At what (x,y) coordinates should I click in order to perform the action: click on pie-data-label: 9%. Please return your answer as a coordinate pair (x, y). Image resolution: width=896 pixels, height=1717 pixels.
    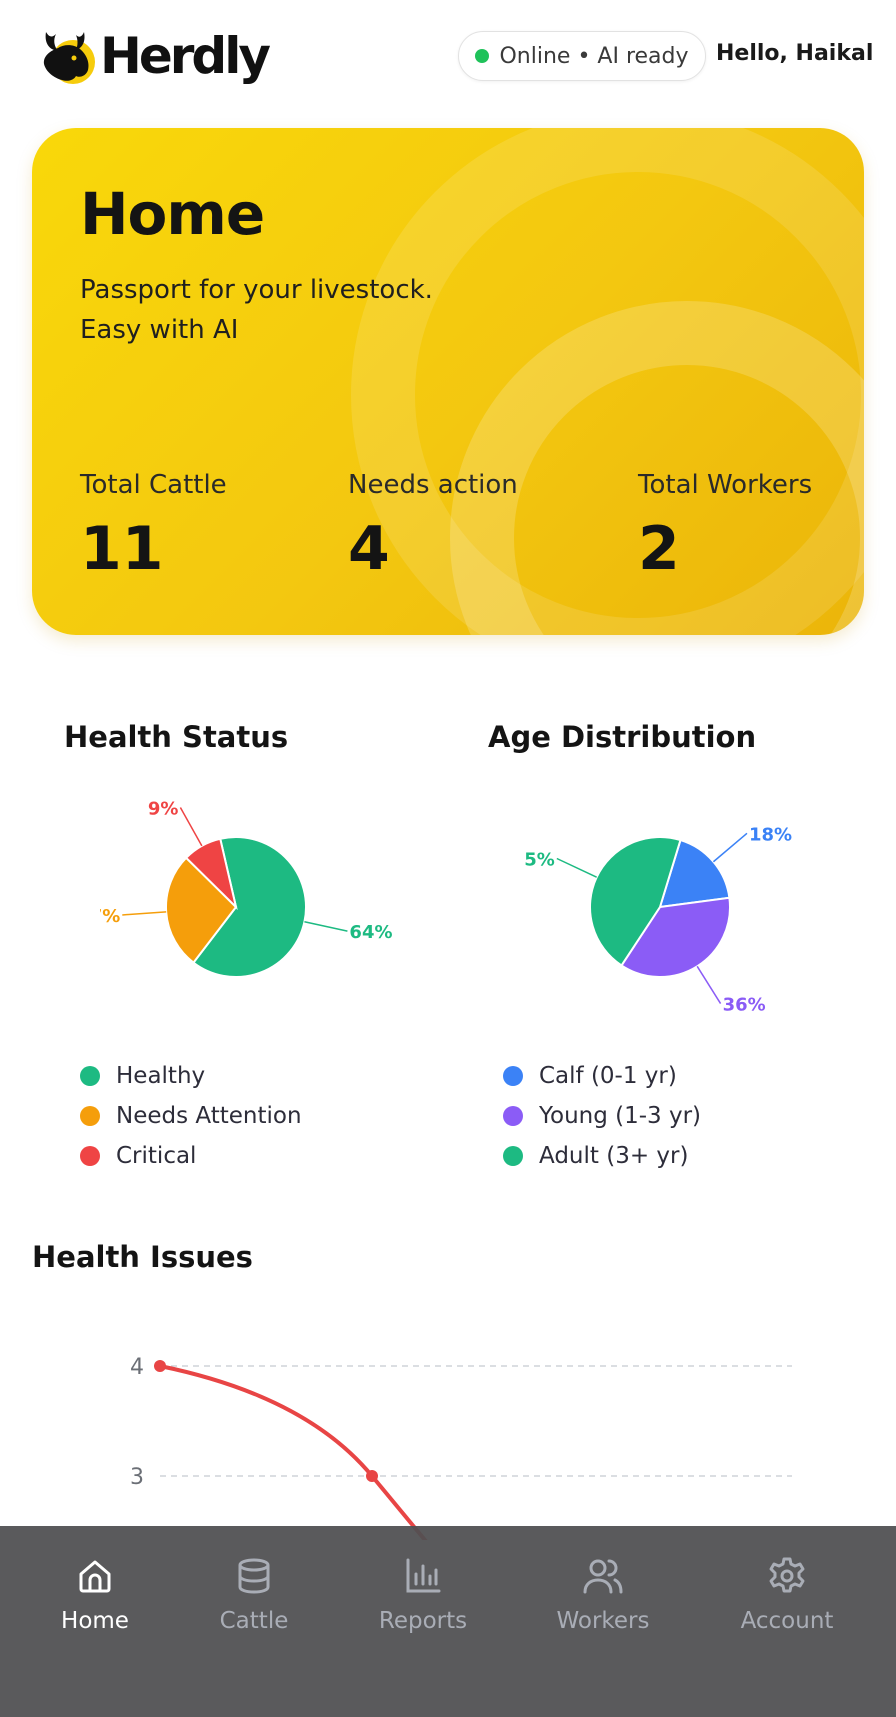
    Looking at the image, I should click on (163, 808).